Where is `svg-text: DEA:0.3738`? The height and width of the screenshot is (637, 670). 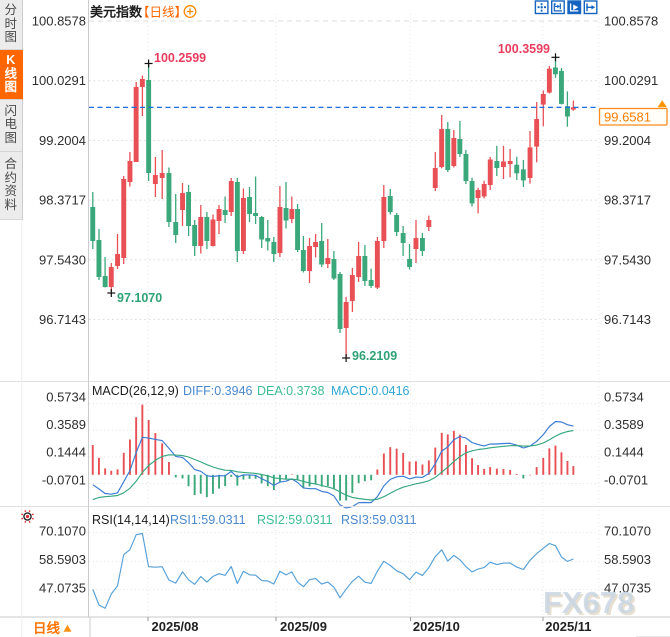
svg-text: DEA:0.3738 is located at coordinates (290, 391).